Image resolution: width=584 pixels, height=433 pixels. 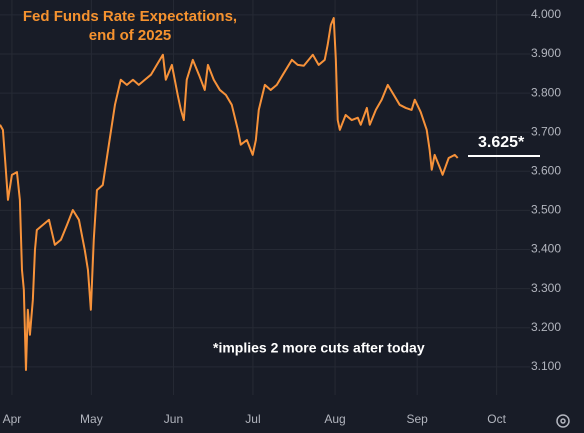 I want to click on y-tick-label: 3.700, so click(x=546, y=131).